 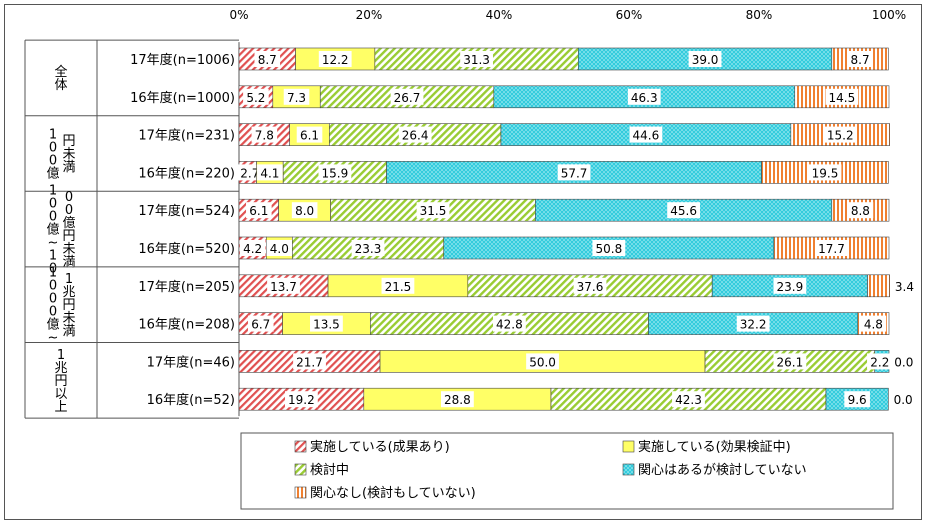 I want to click on data-label: 26.4, so click(x=415, y=136).